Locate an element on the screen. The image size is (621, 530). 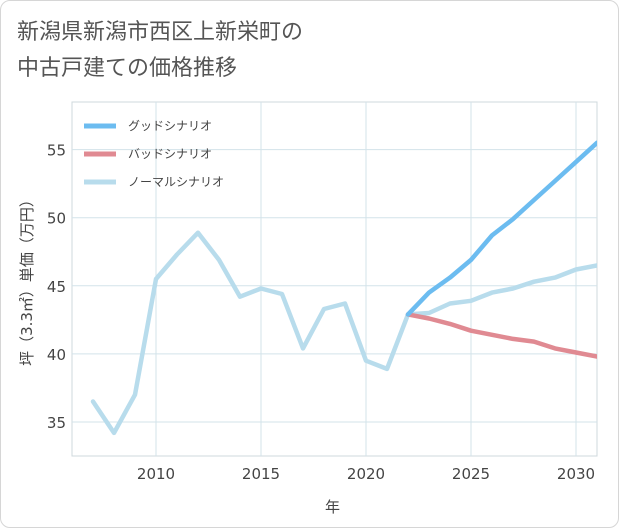
x-tick-label: 2015 is located at coordinates (261, 474).